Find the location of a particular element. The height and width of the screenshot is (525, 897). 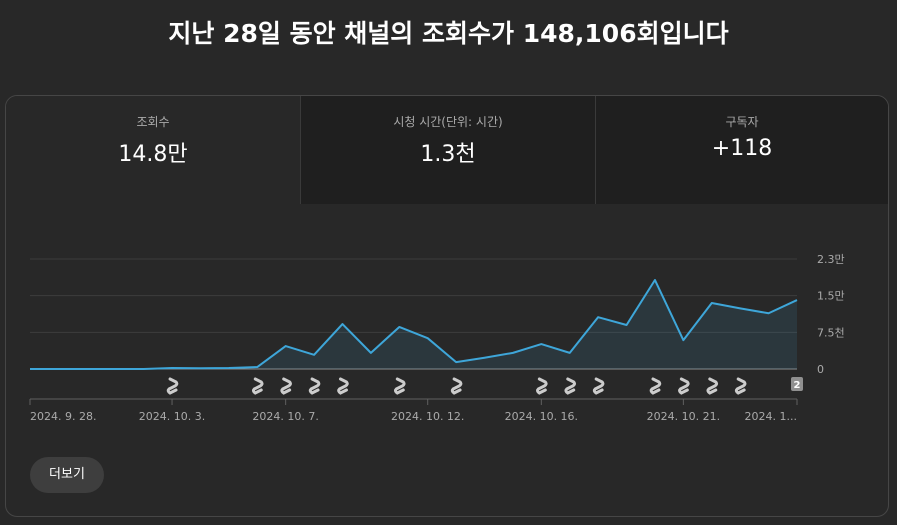

x-tick-label: 2024. 9. 28. is located at coordinates (63, 416).